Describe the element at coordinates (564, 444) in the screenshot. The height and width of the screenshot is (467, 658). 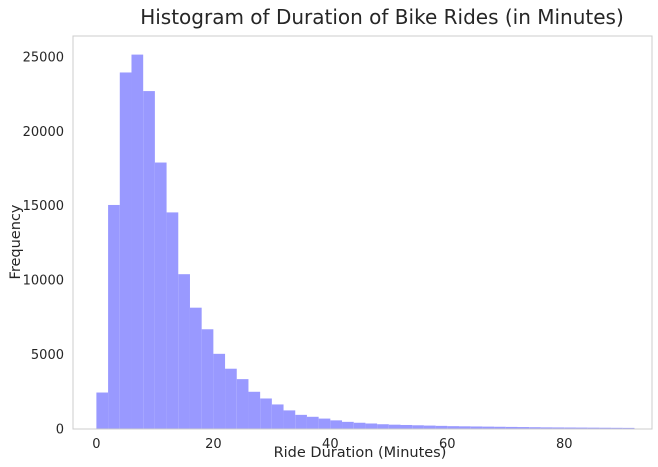
I see `x-tick-label: 80` at that location.